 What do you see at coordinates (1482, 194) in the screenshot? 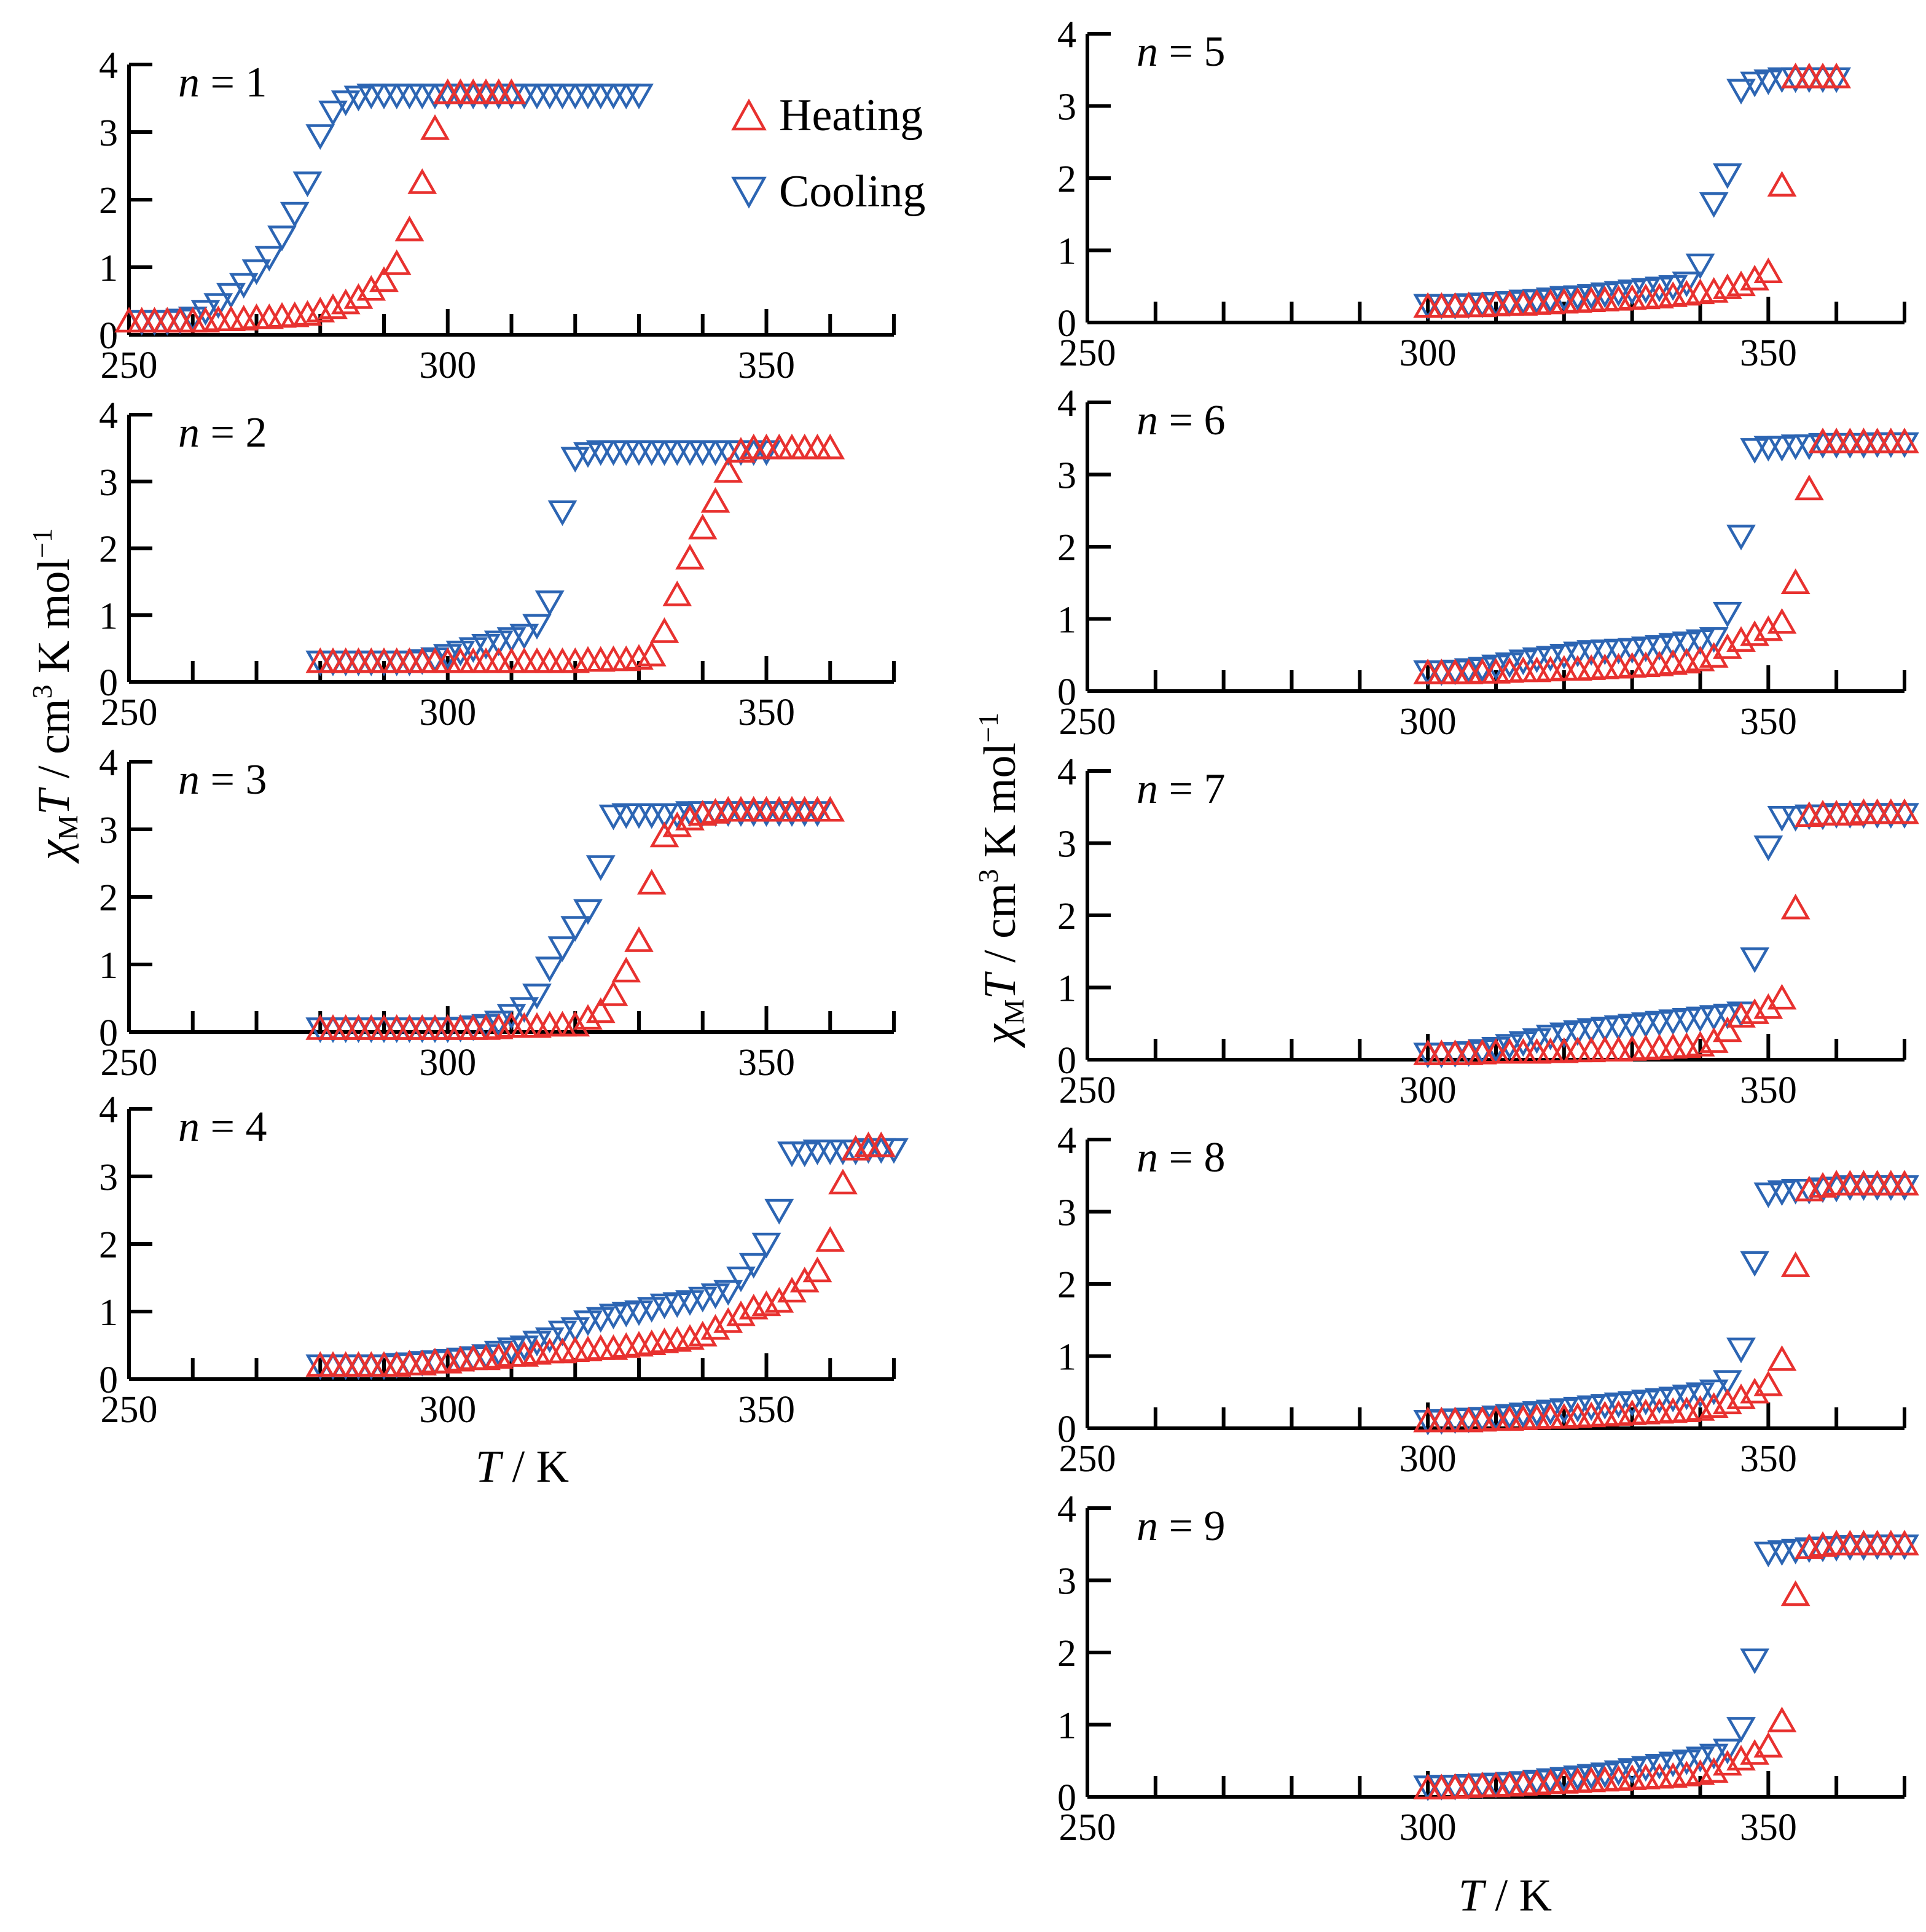
I see `panel-n5: 250 300 350 0 1 2 3 4 n = 5` at bounding box center [1482, 194].